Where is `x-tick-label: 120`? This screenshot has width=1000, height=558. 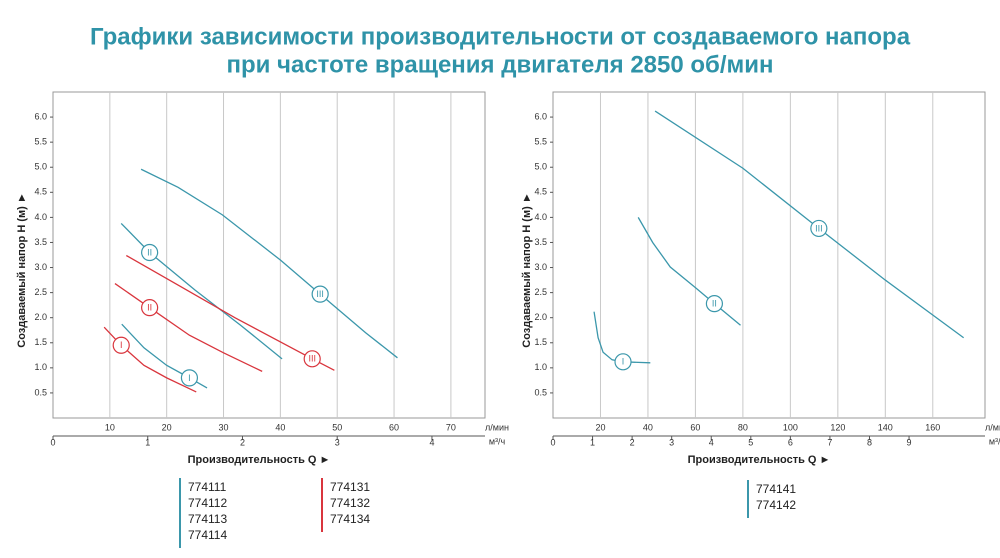 x-tick-label: 120 is located at coordinates (837, 427).